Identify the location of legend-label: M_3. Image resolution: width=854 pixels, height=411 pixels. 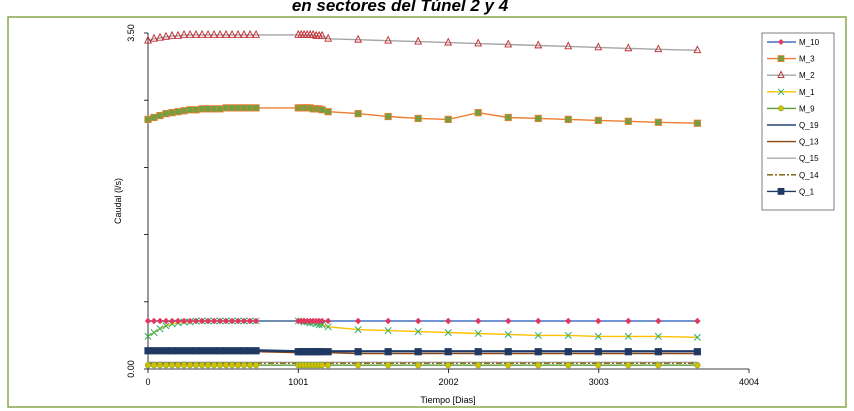
(807, 59).